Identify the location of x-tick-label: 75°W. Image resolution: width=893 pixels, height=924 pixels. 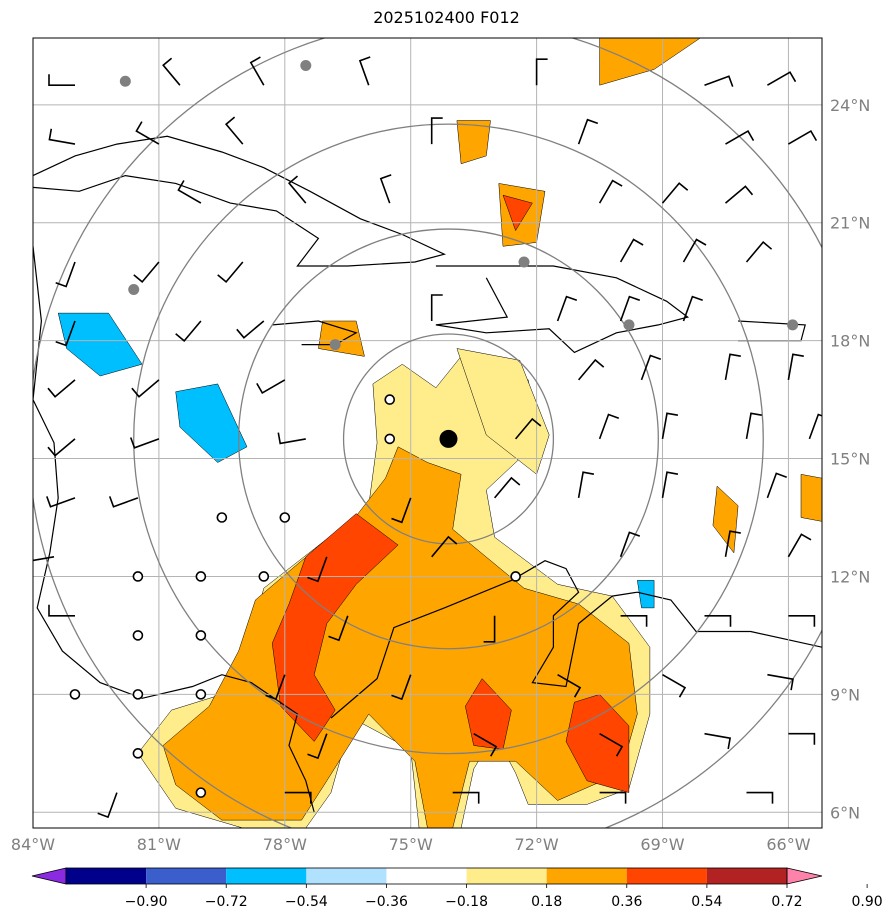
(411, 844).